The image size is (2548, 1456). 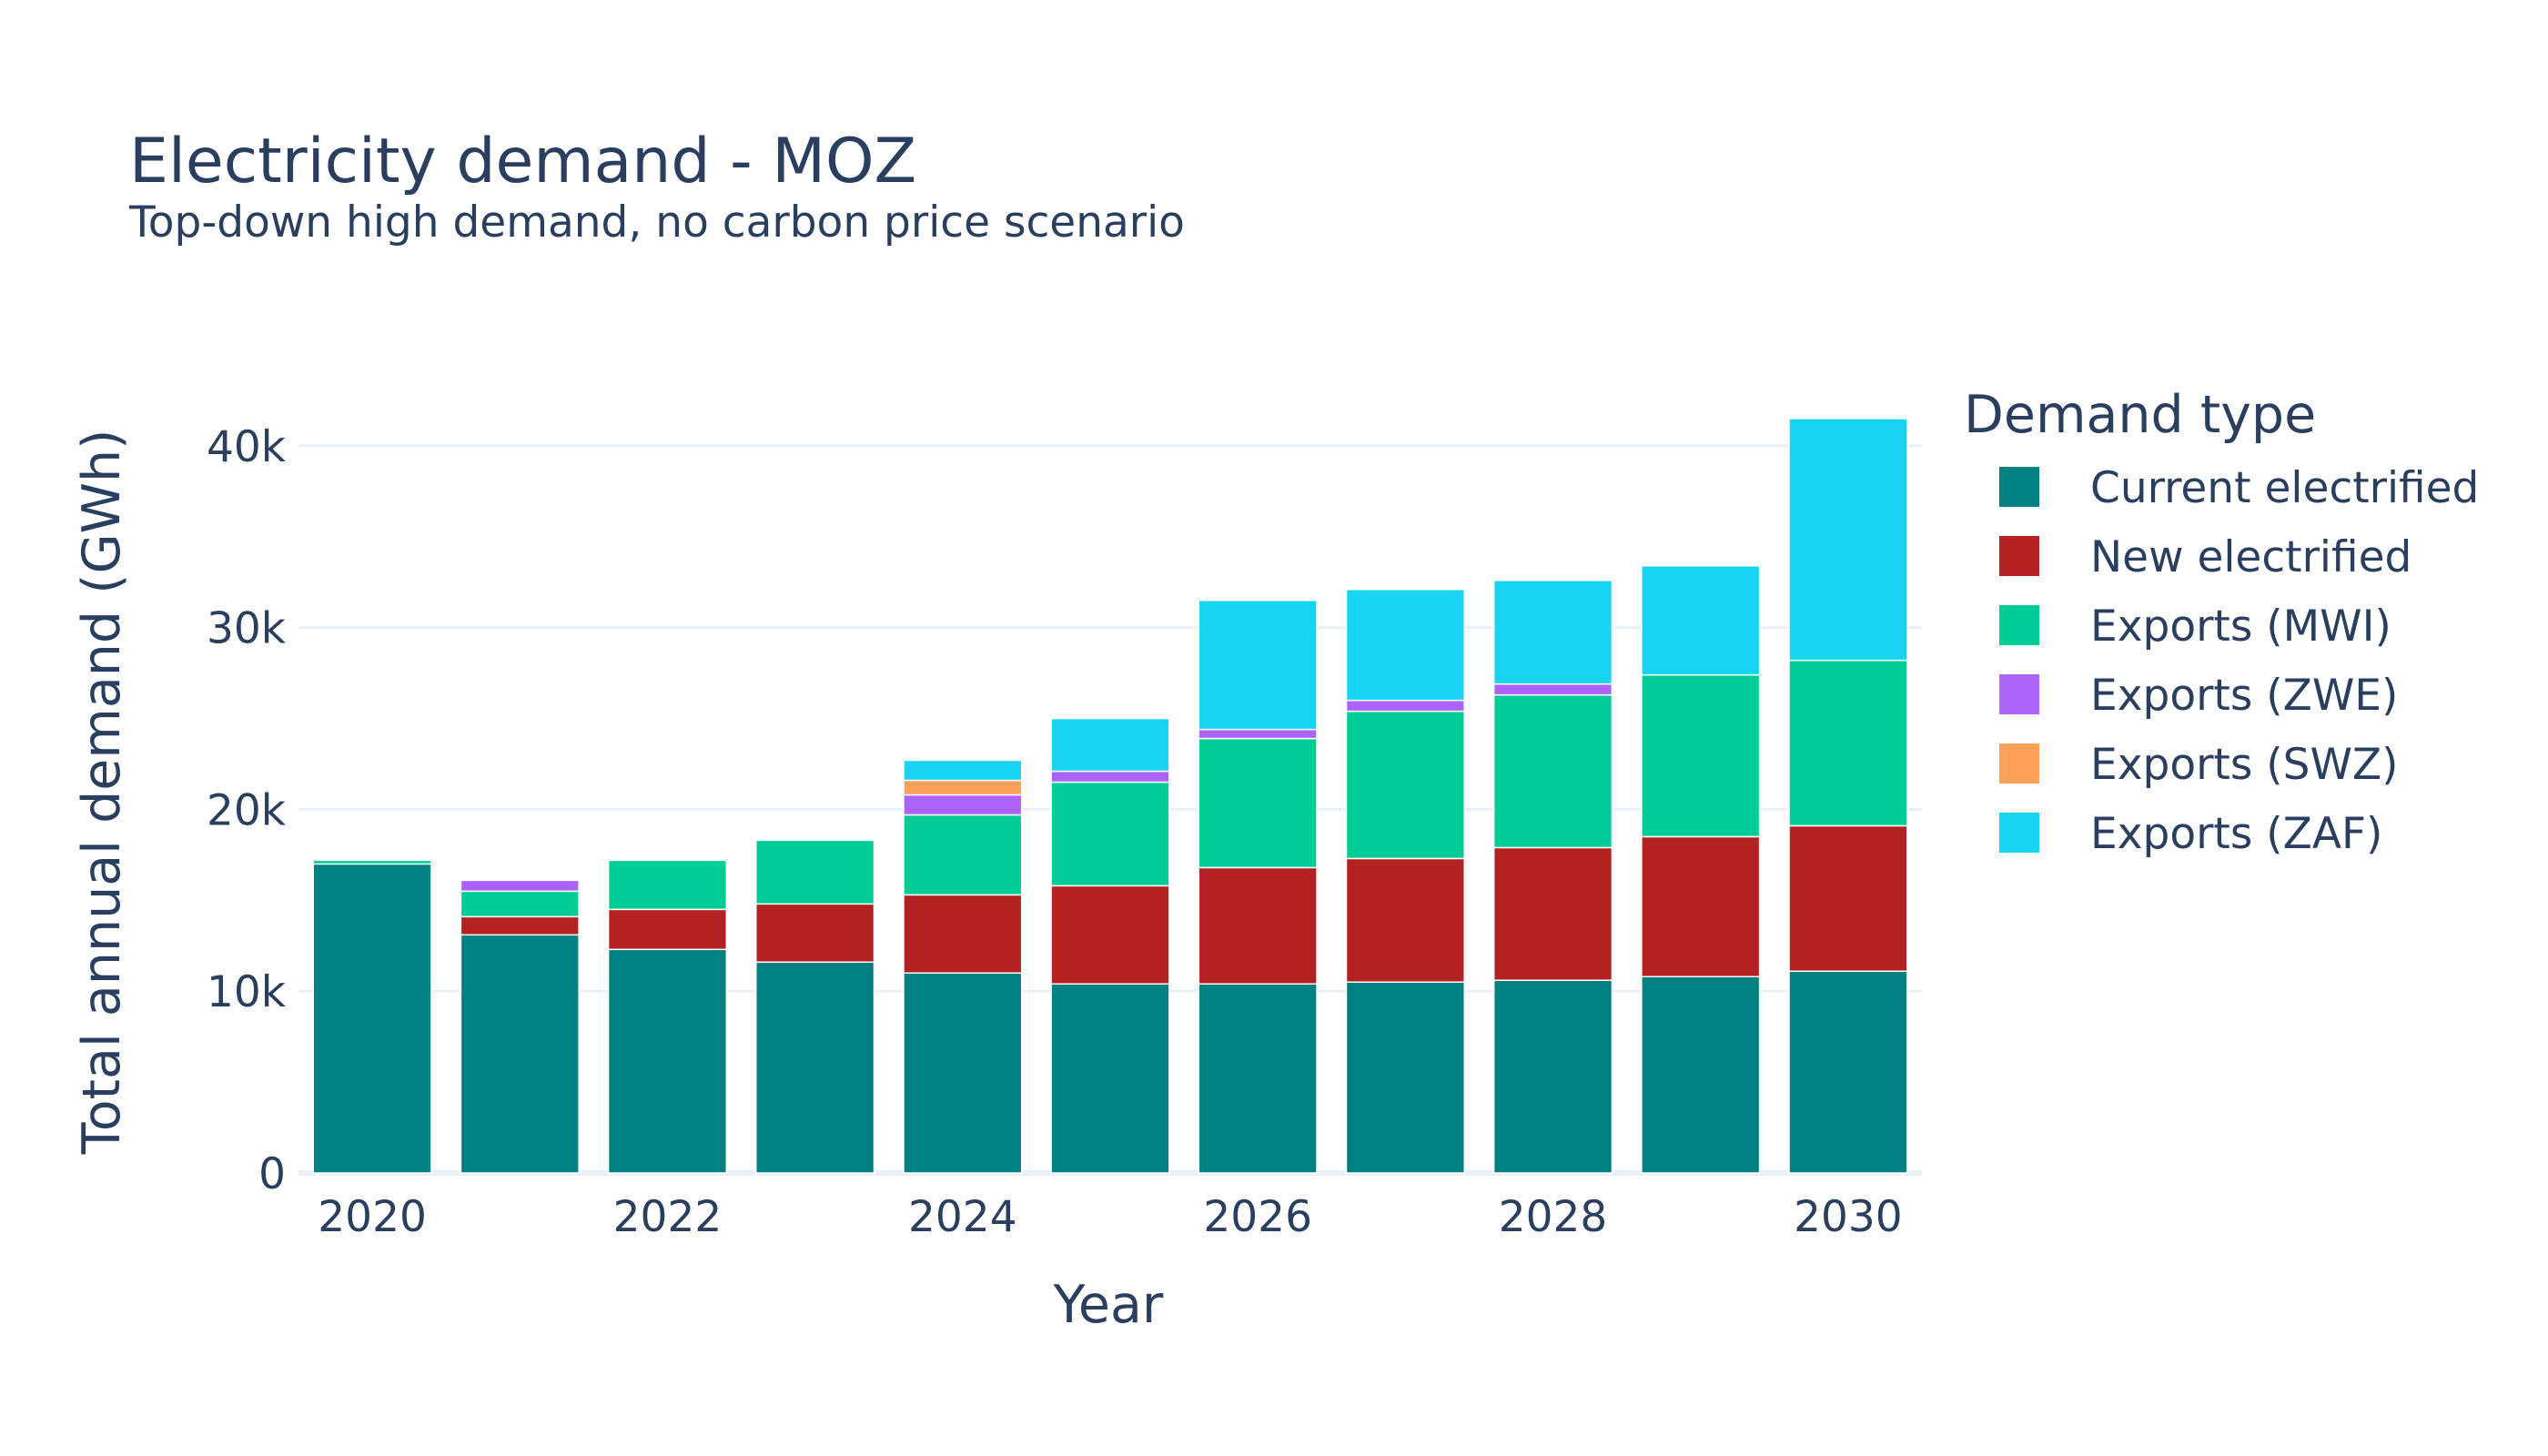 What do you see at coordinates (523, 161) in the screenshot?
I see `chart-title: Electricity demand - MOZ` at bounding box center [523, 161].